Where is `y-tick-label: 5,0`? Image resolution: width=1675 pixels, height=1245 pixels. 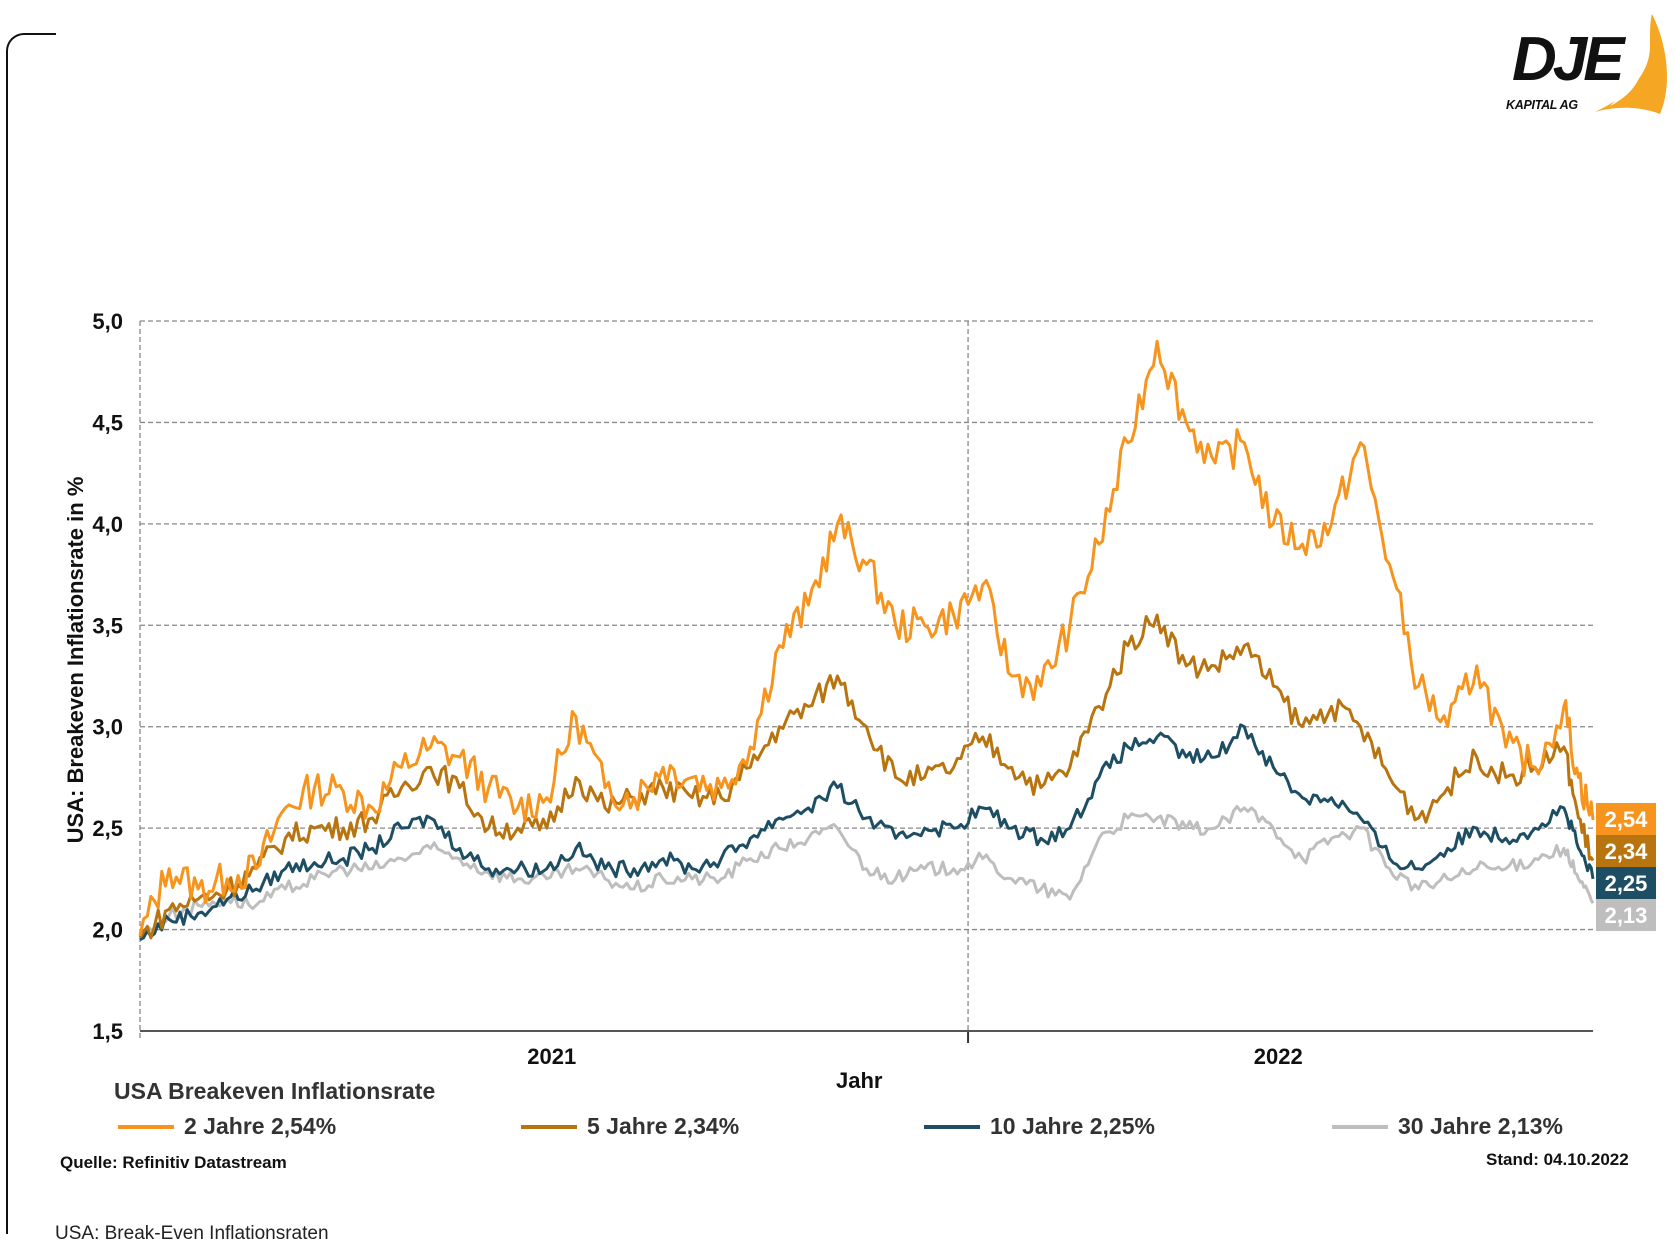 y-tick-label: 5,0 is located at coordinates (107, 321).